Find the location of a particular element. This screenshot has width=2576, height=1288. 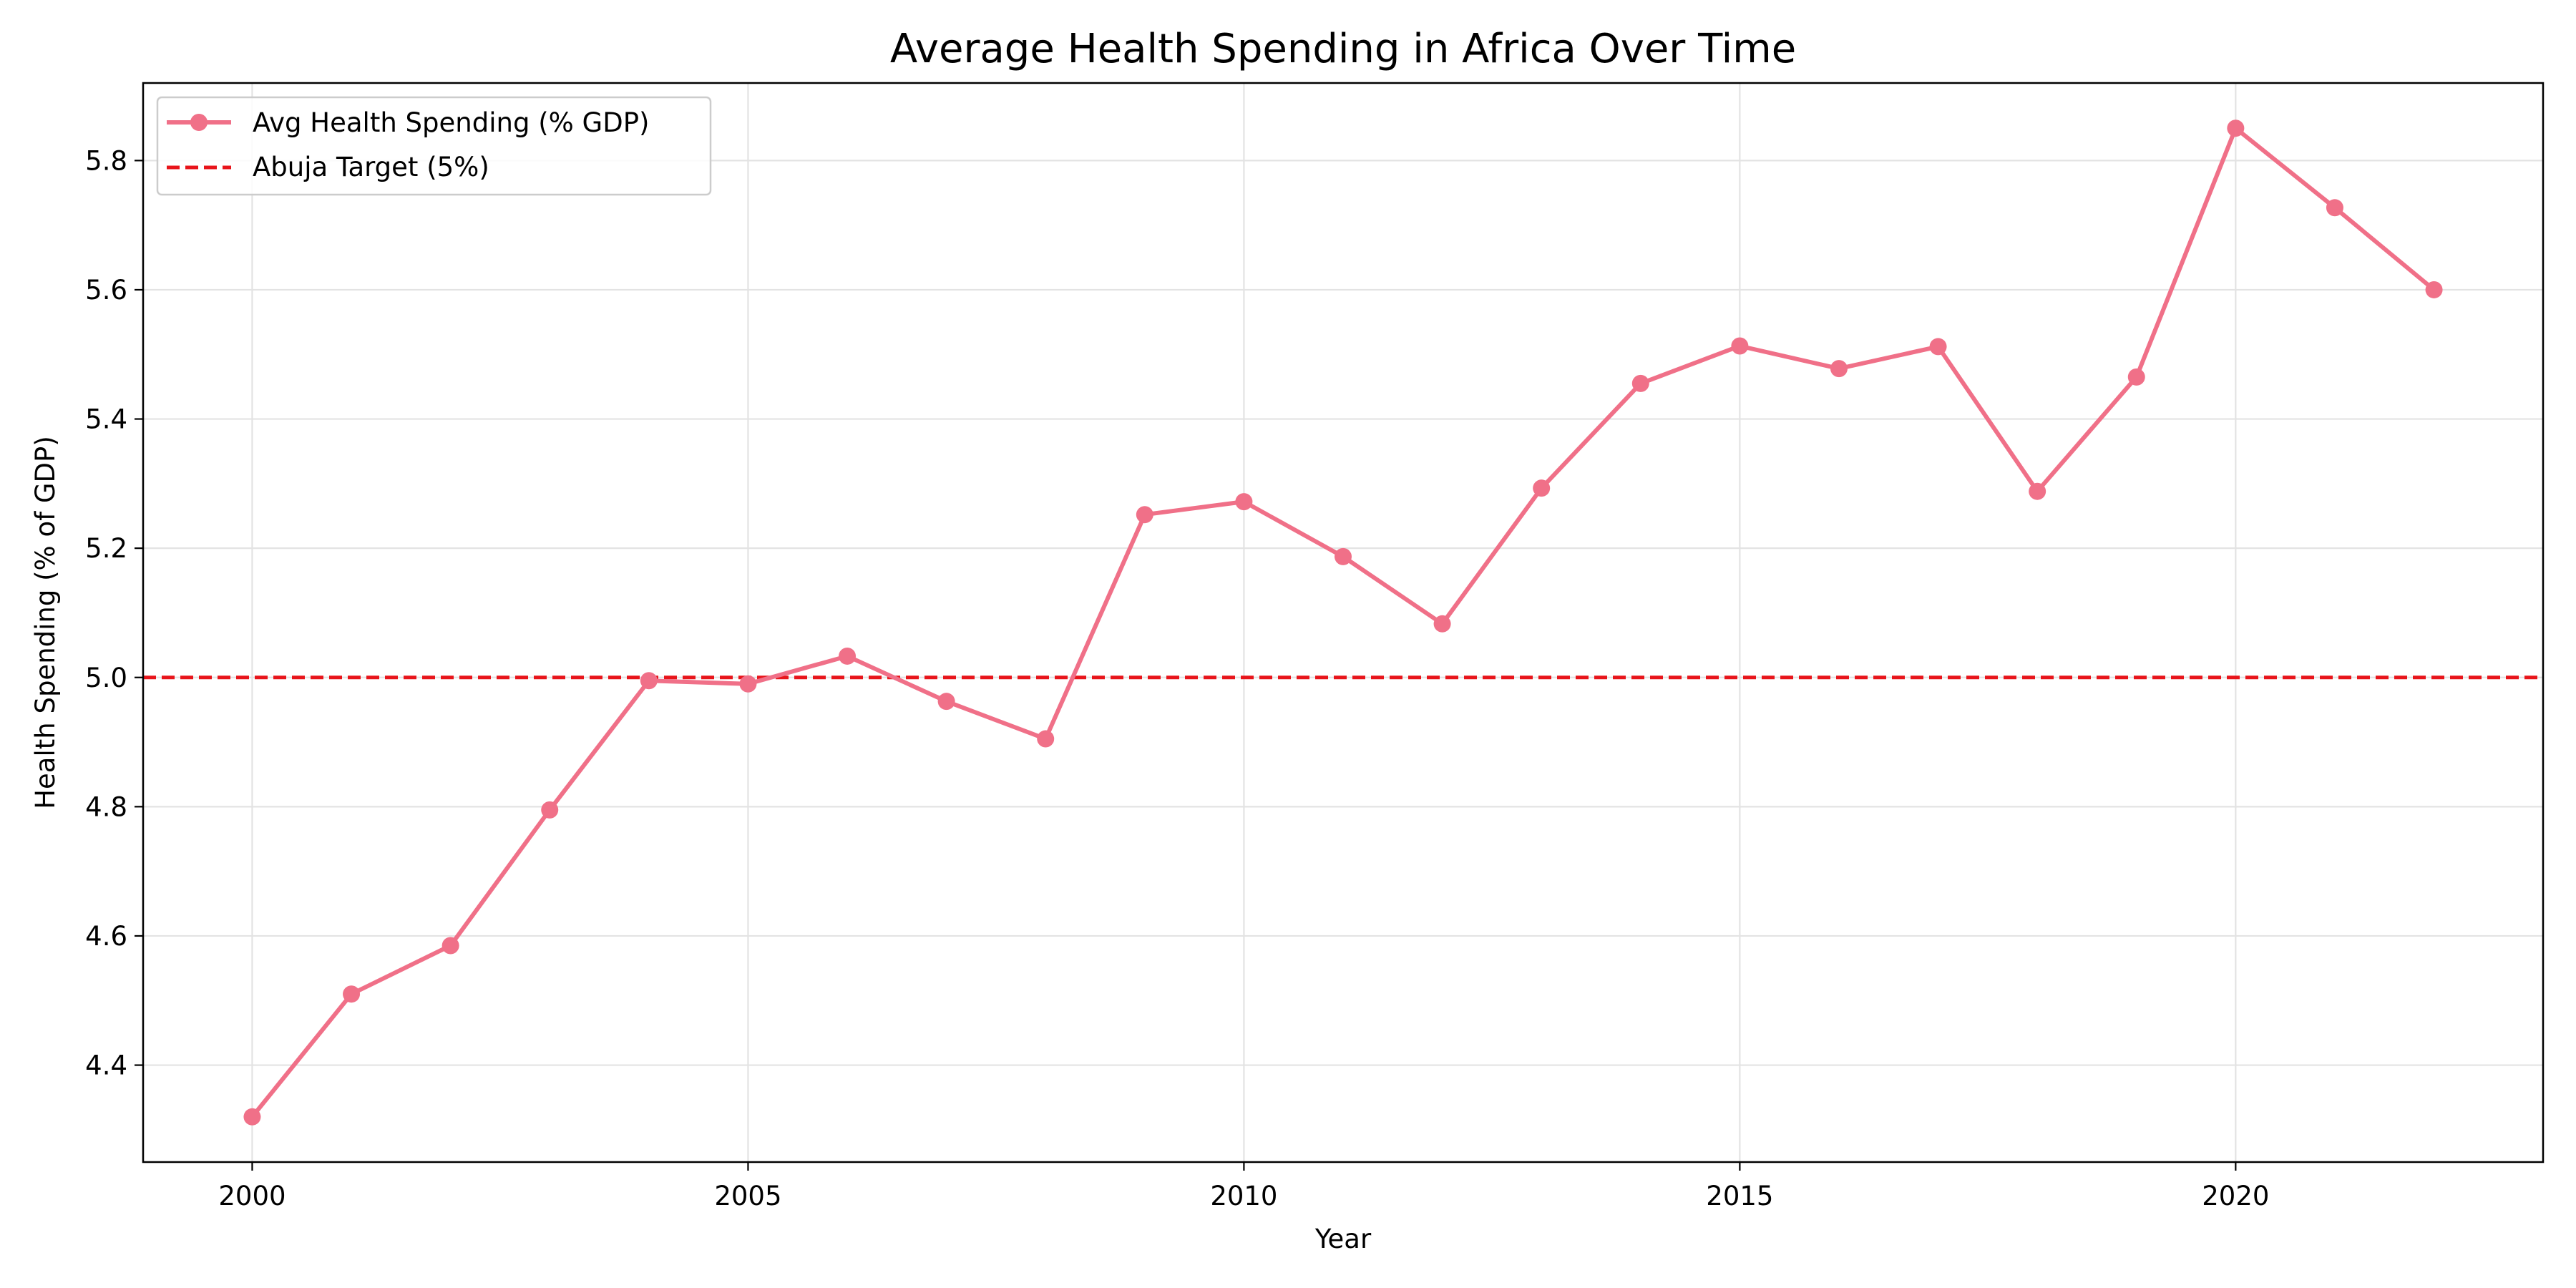

y-tick-label: 5.4 is located at coordinates (106, 419).